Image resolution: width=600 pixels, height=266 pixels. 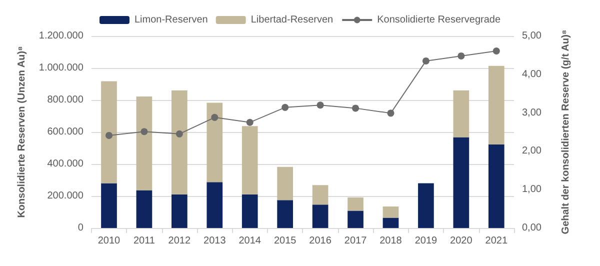 What do you see at coordinates (81, 228) in the screenshot?
I see `y-tick-label: 0` at bounding box center [81, 228].